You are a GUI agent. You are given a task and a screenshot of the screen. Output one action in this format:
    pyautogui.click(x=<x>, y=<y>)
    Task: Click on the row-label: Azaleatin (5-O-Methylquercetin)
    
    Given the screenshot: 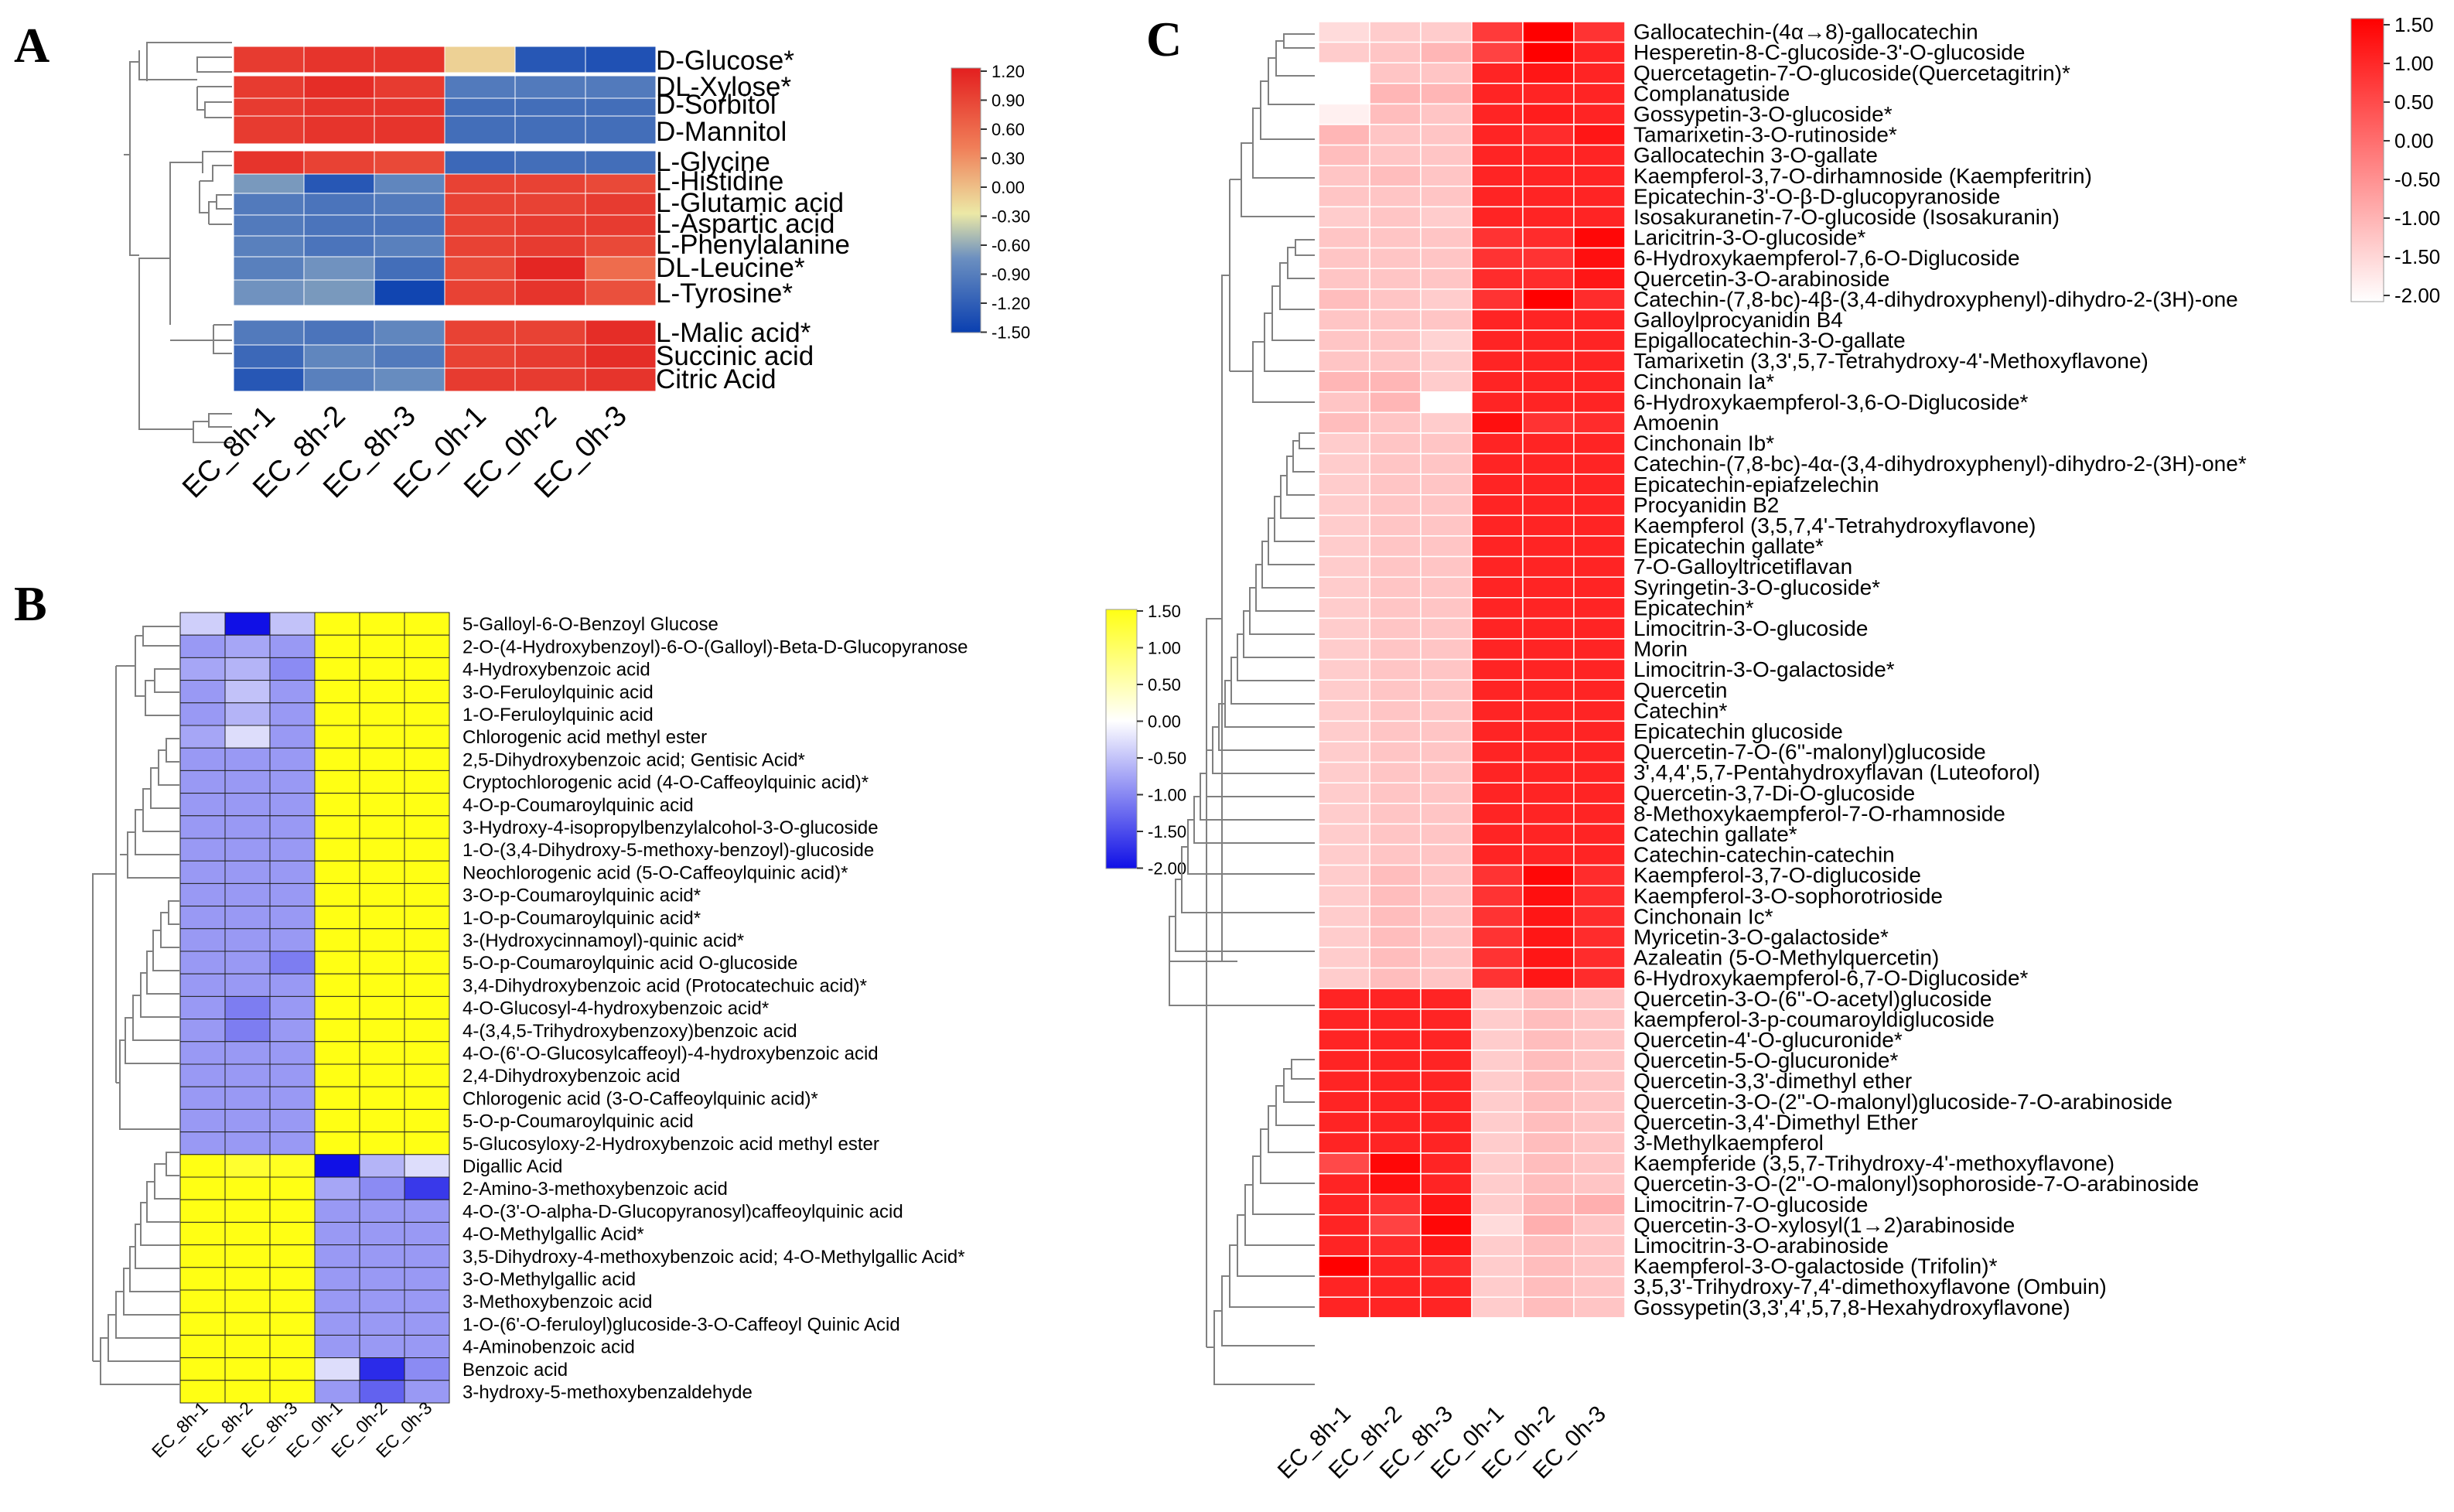 What is the action you would take?
    pyautogui.click(x=1786, y=958)
    